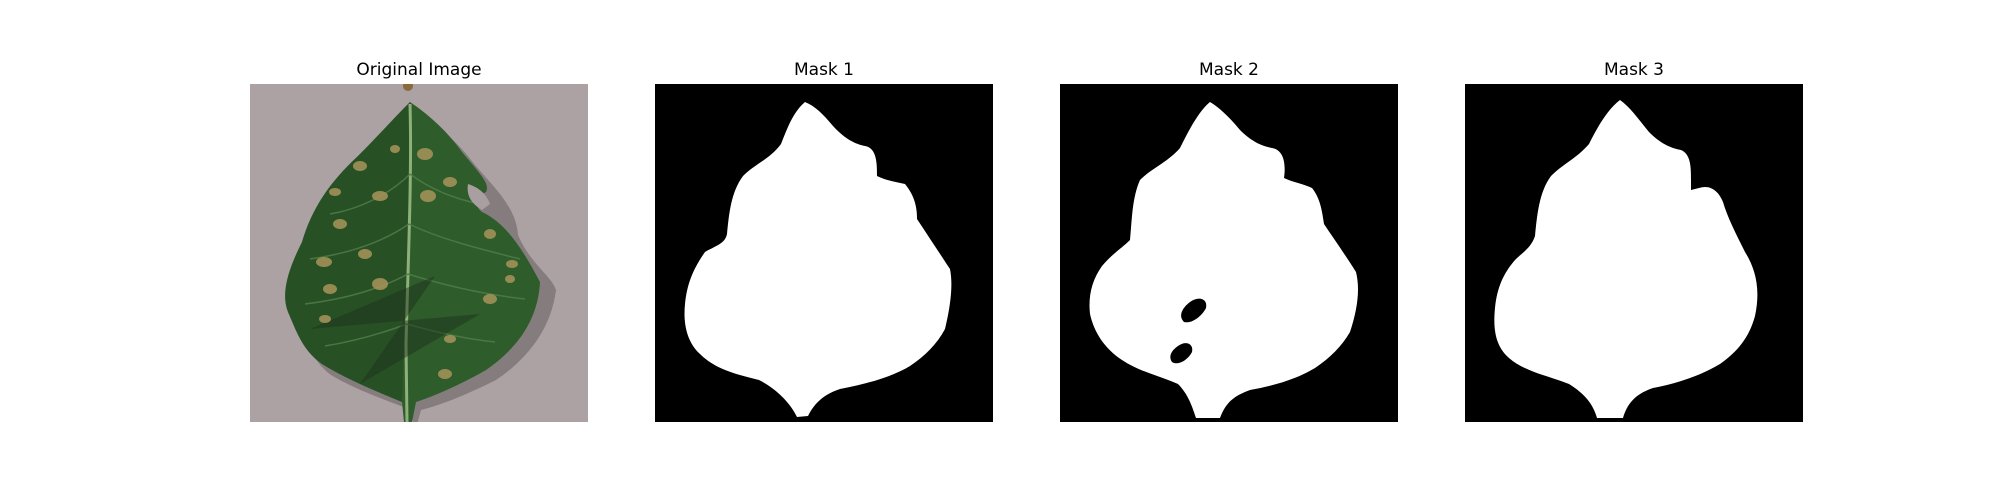 The image size is (2000, 500). What do you see at coordinates (824, 70) in the screenshot?
I see `panel-title-mask-1: Mask 1` at bounding box center [824, 70].